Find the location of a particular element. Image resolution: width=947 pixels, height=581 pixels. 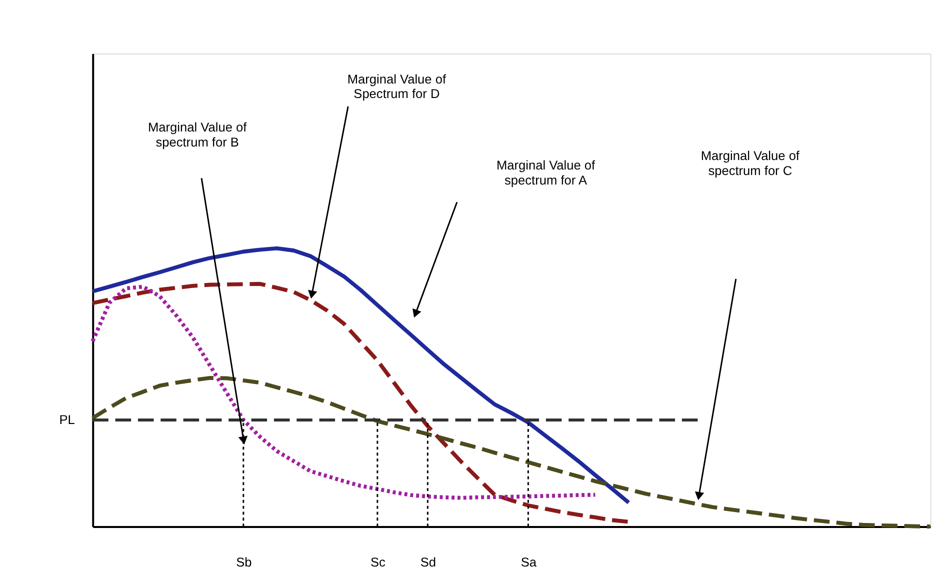

x-tick-label: Sa is located at coordinates (529, 562).